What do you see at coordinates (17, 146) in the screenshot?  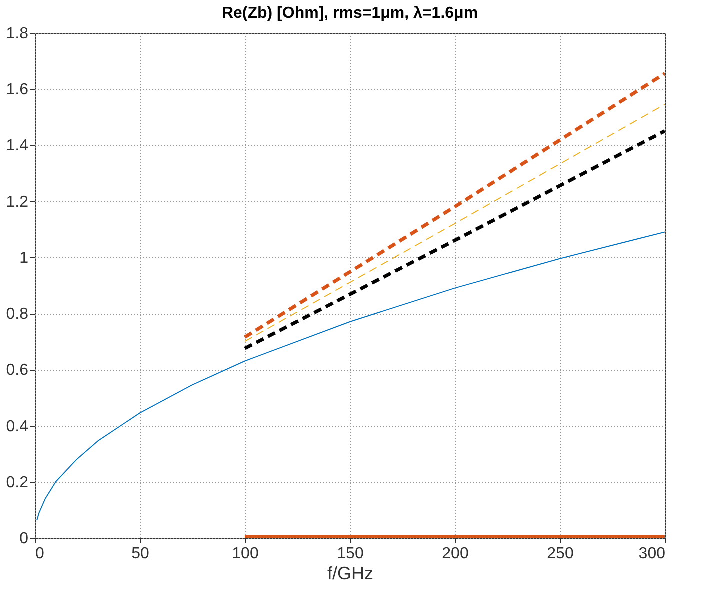 I see `y-tick-label: 1.4` at bounding box center [17, 146].